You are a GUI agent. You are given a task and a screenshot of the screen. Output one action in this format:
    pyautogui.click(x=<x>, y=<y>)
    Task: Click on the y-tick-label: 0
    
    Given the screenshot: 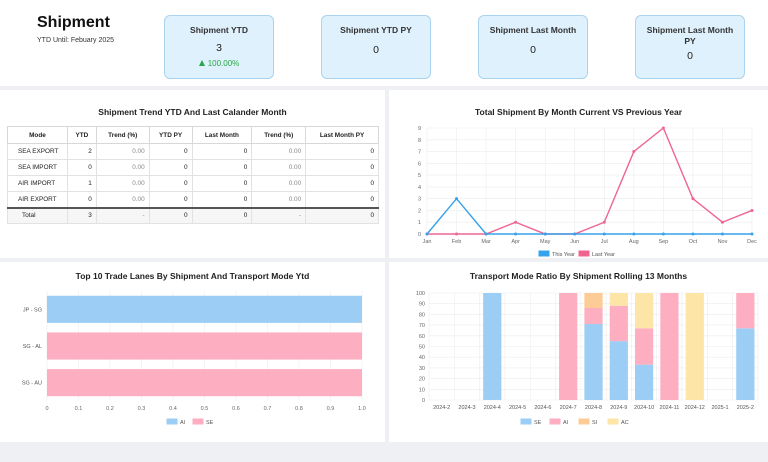 What is the action you would take?
    pyautogui.click(x=423, y=401)
    